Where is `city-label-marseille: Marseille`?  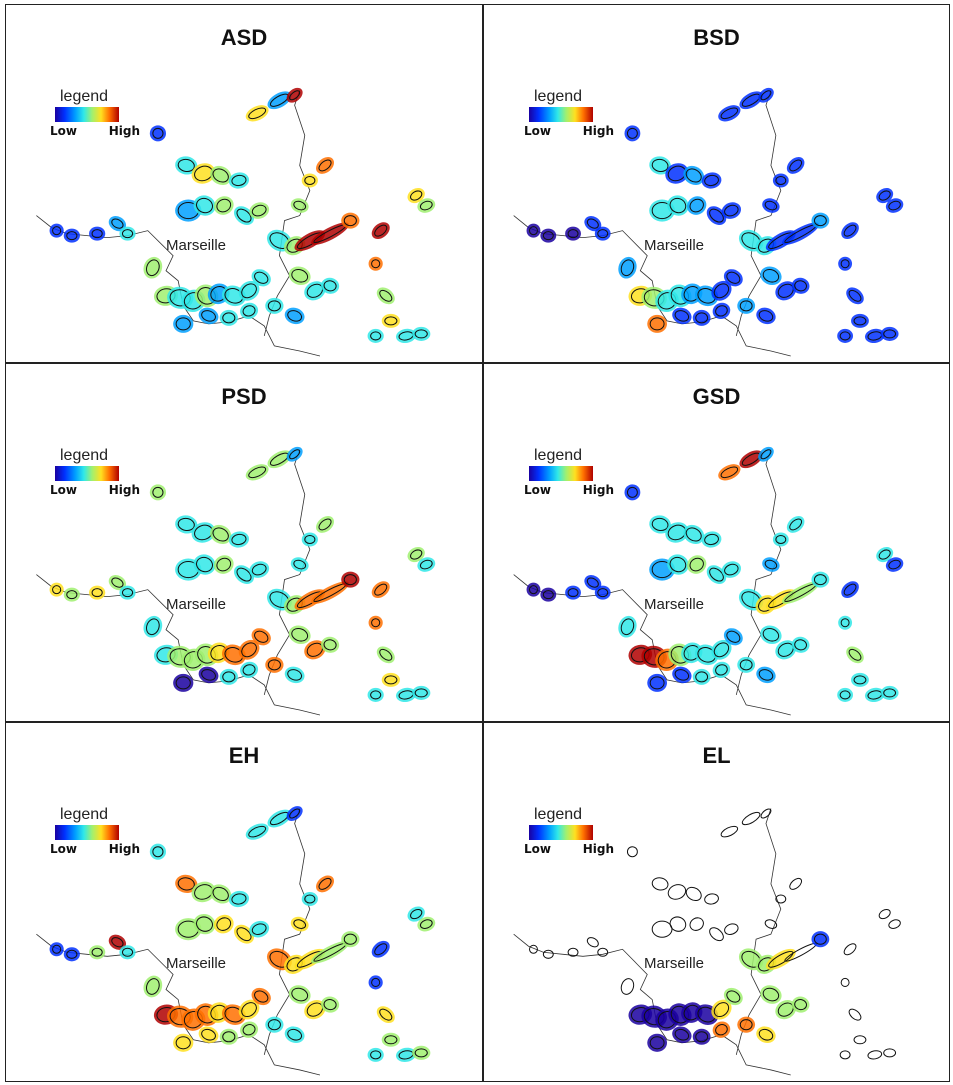 city-label-marseille: Marseille is located at coordinates (674, 604).